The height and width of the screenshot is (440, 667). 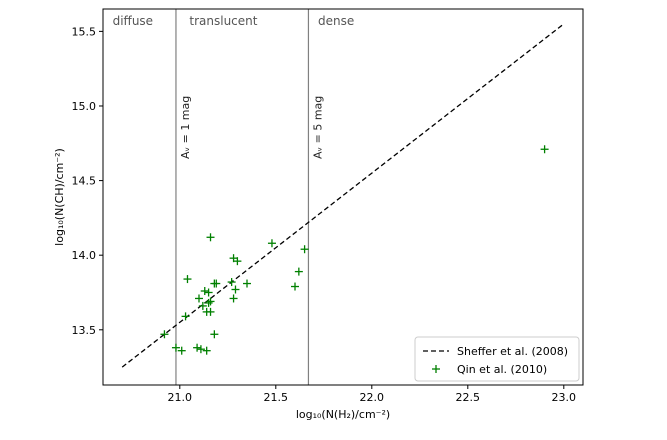 What do you see at coordinates (336, 21) in the screenshot?
I see `region-label-2: dense` at bounding box center [336, 21].